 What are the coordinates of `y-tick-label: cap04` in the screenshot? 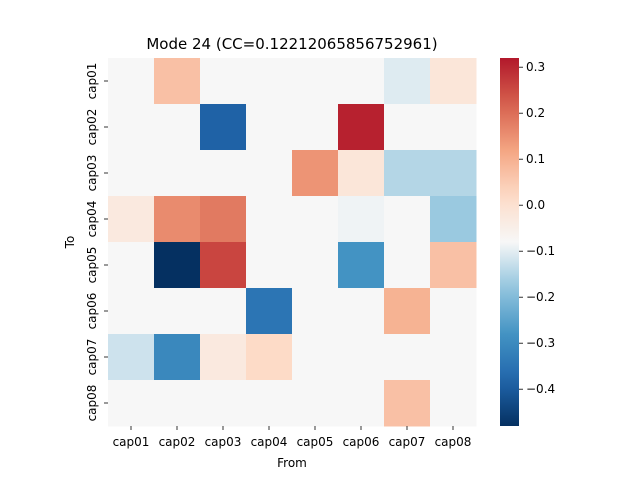 It's located at (92, 219).